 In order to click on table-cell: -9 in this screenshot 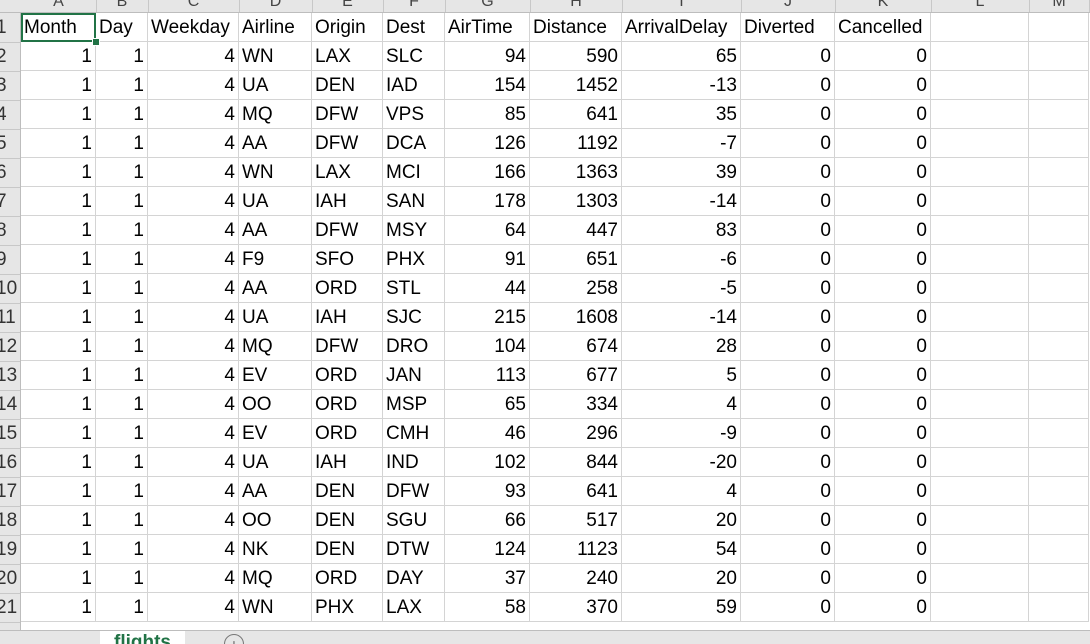, I will do `click(681, 433)`.